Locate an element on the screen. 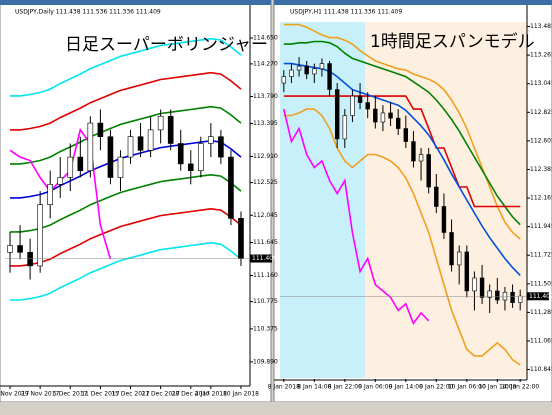 The image size is (552, 415). last-price-label: 111.409 is located at coordinates (540, 296).